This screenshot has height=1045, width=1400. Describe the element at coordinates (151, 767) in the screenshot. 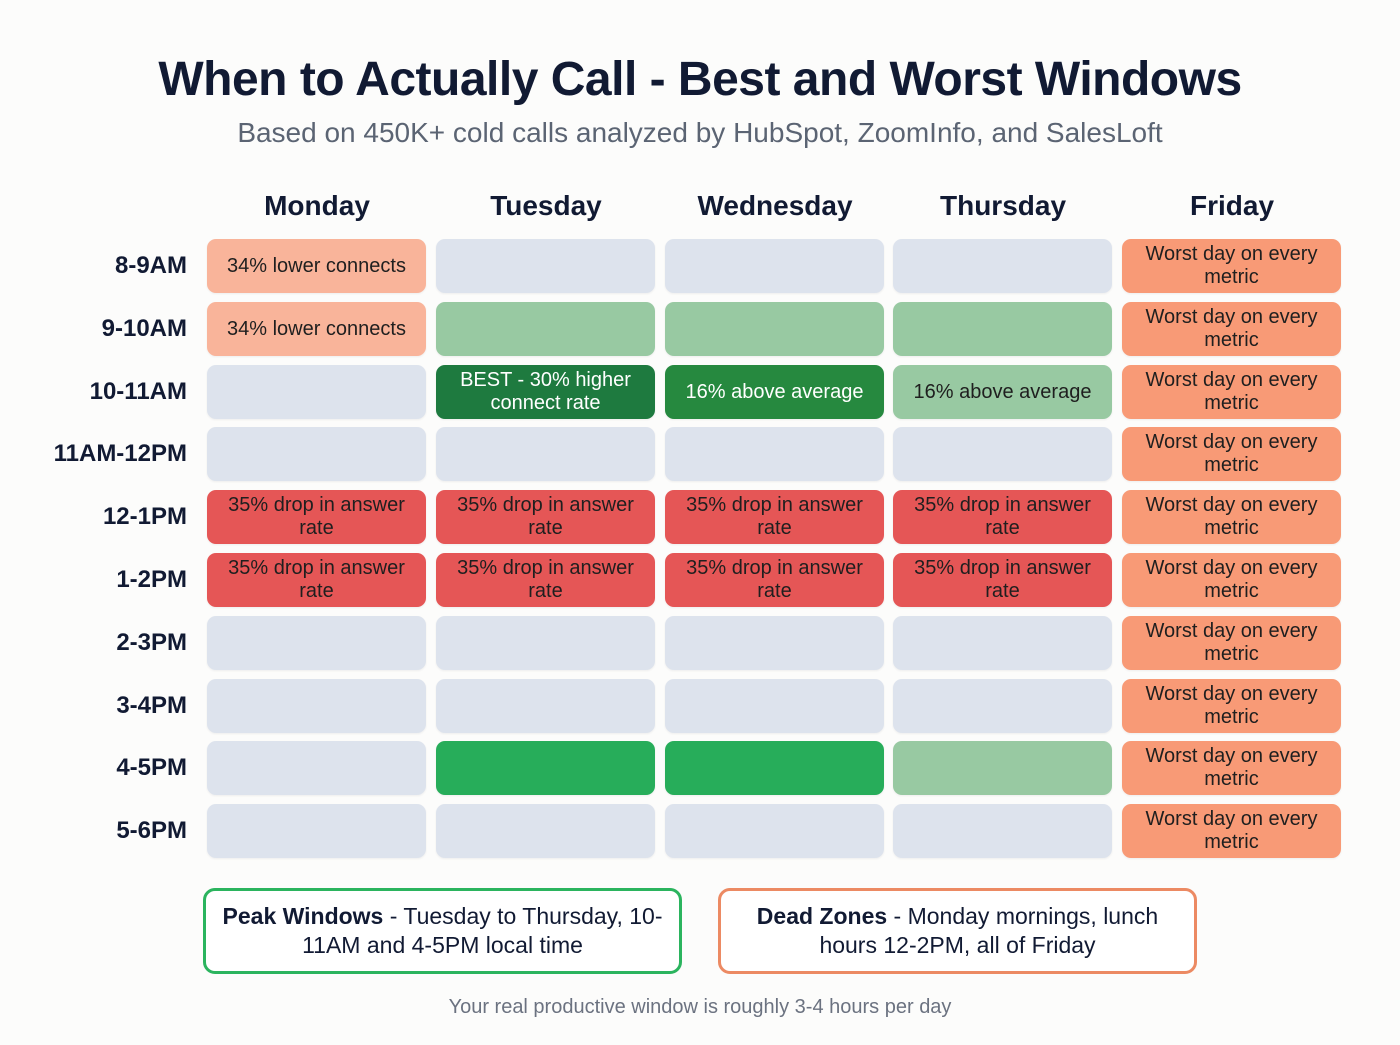

I see `row-label: 4-5PM` at that location.